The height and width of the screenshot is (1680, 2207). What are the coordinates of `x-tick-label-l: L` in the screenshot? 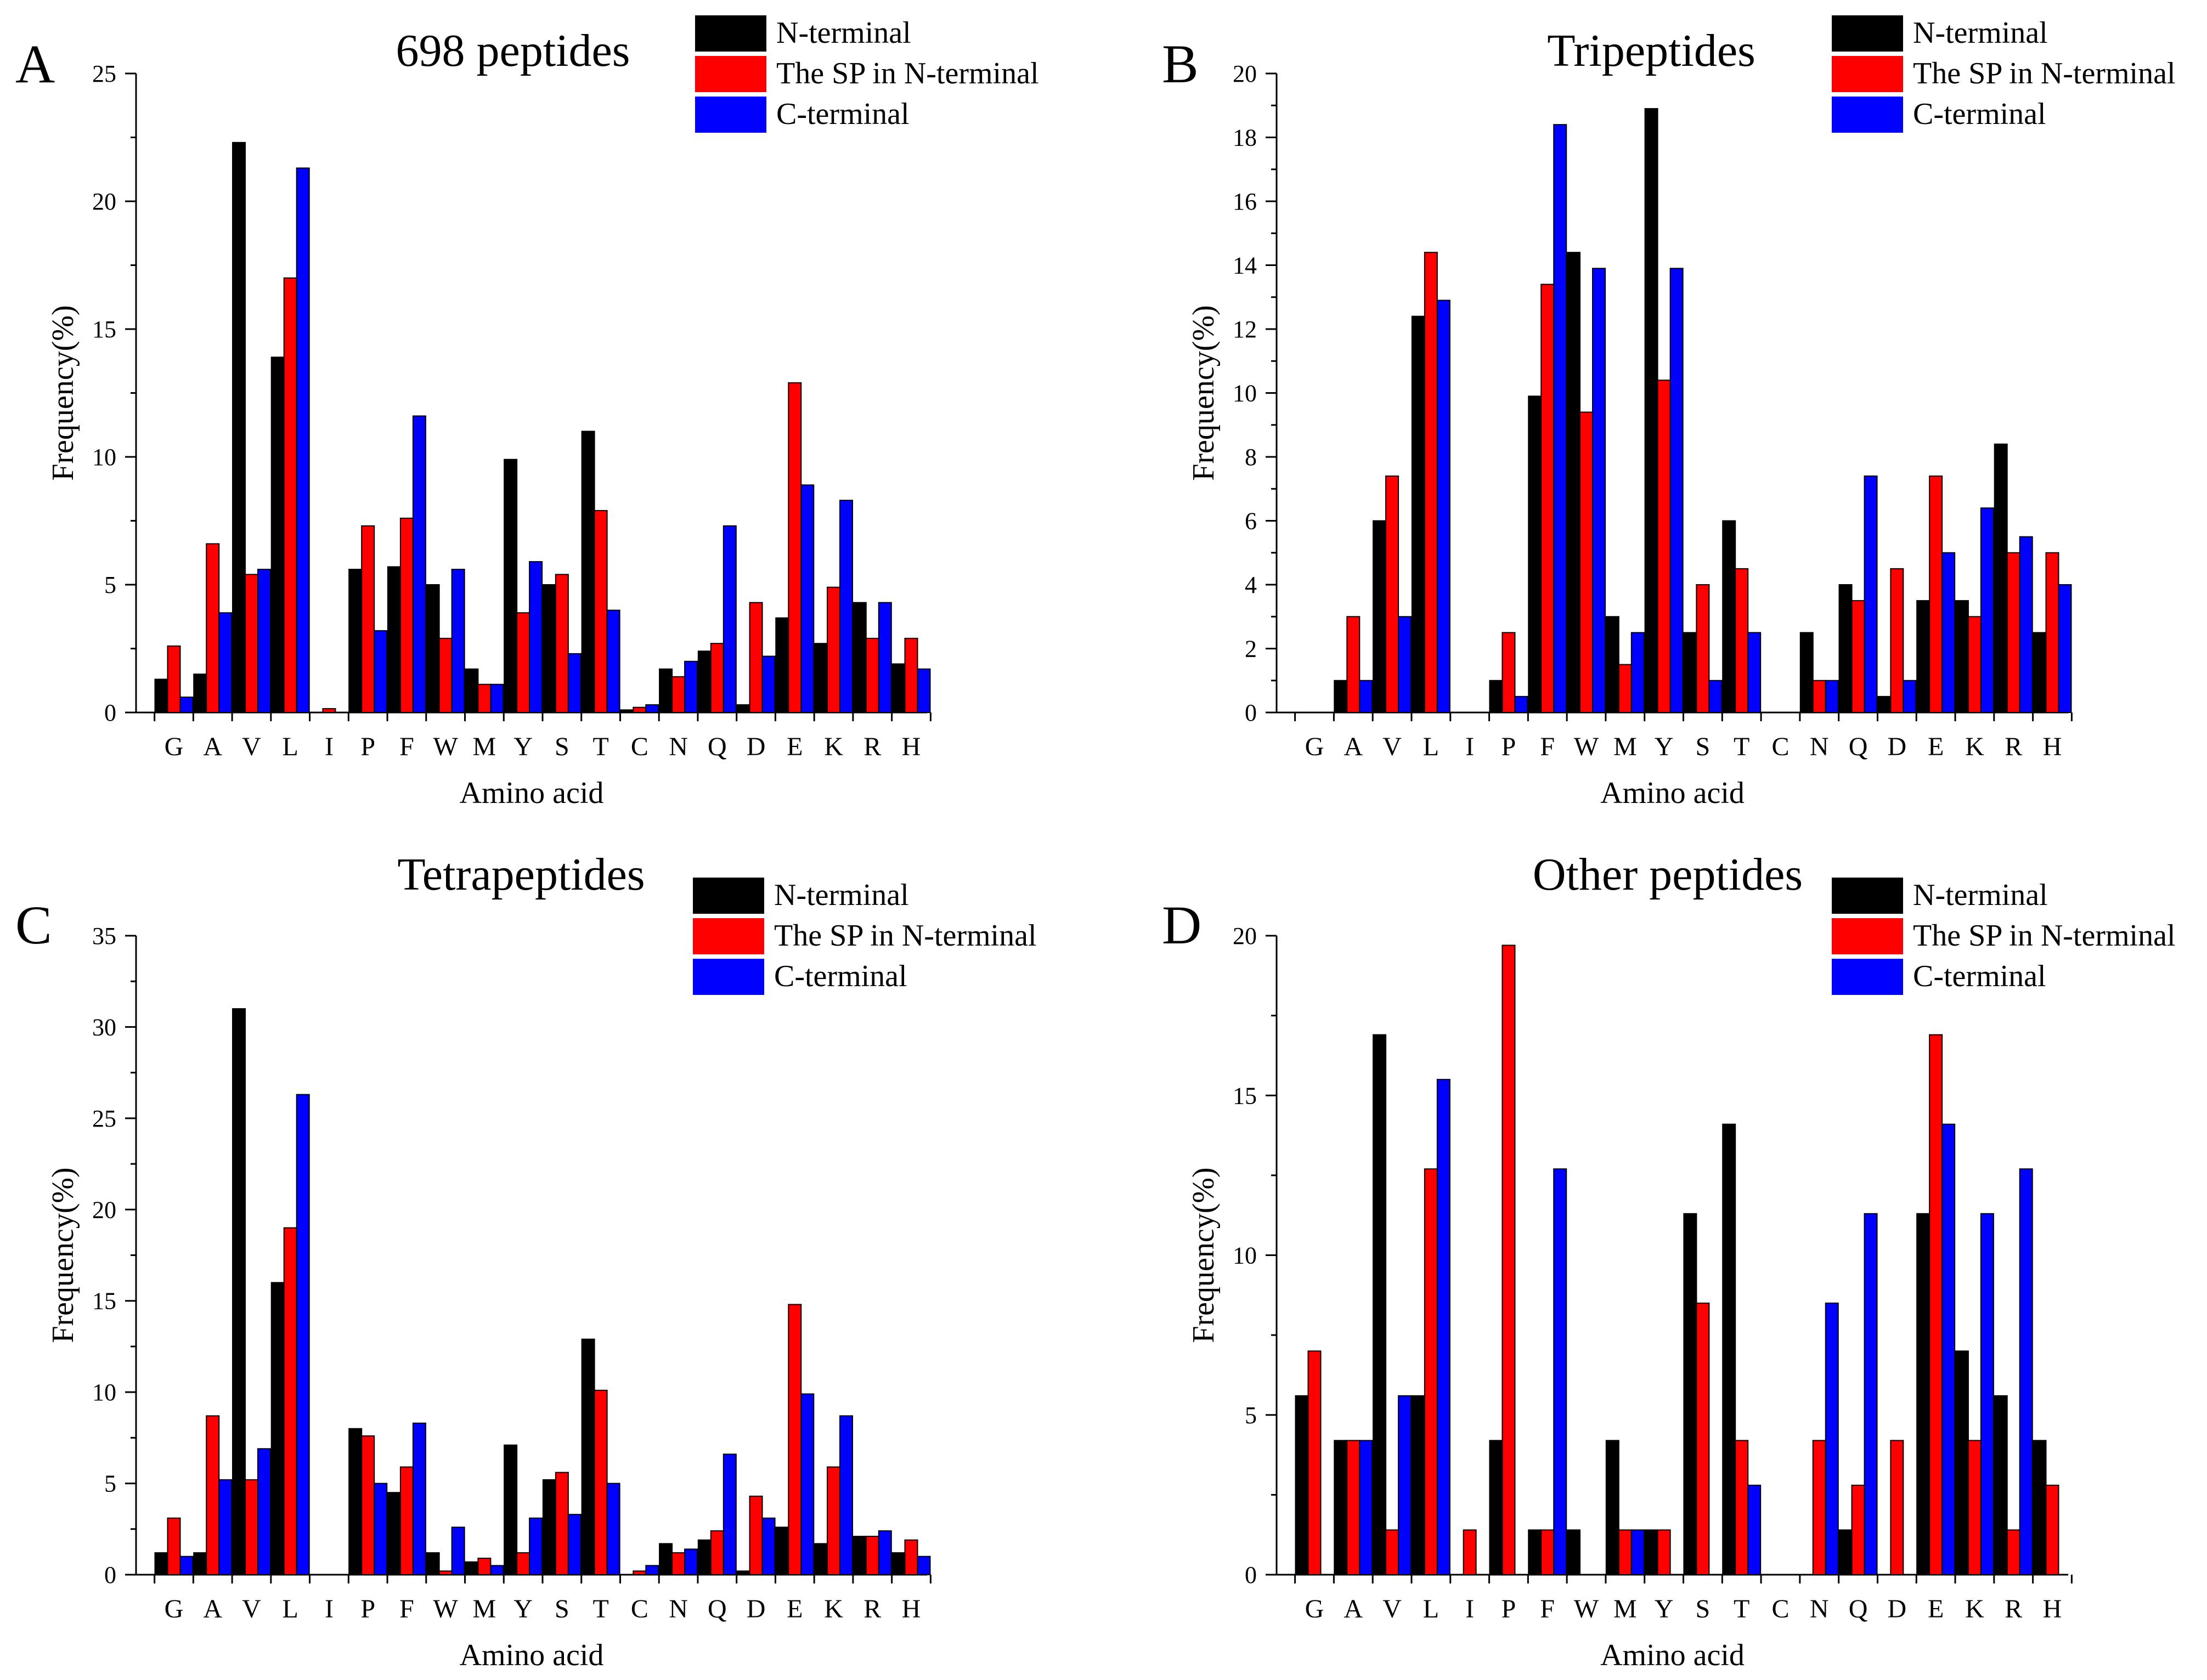 It's located at (1431, 1609).